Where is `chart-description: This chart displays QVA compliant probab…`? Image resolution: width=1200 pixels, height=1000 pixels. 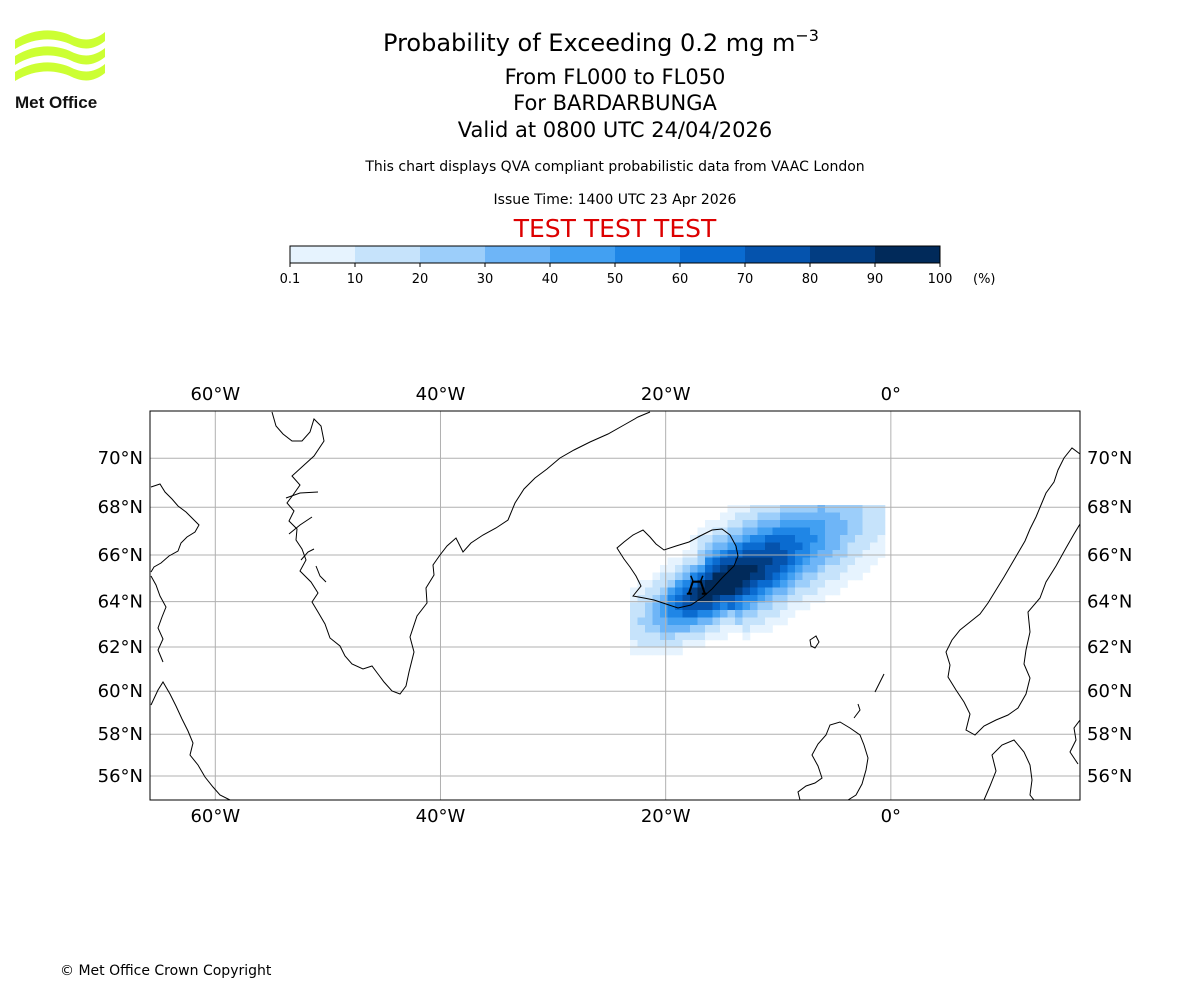
chart-description: This chart displays QVA compliant probab… is located at coordinates (614, 167).